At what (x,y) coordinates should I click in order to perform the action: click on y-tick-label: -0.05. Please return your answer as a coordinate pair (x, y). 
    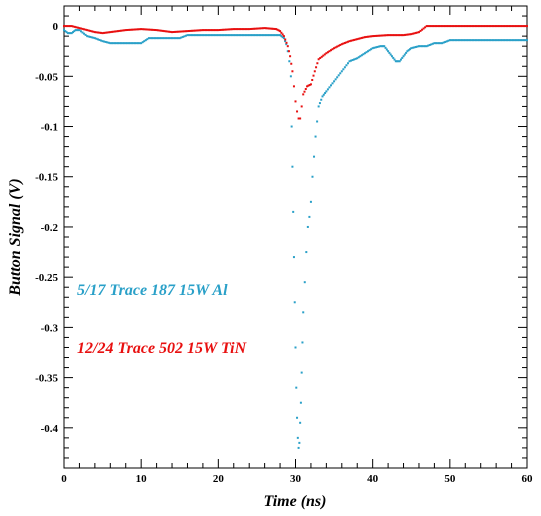
    Looking at the image, I should click on (46, 77).